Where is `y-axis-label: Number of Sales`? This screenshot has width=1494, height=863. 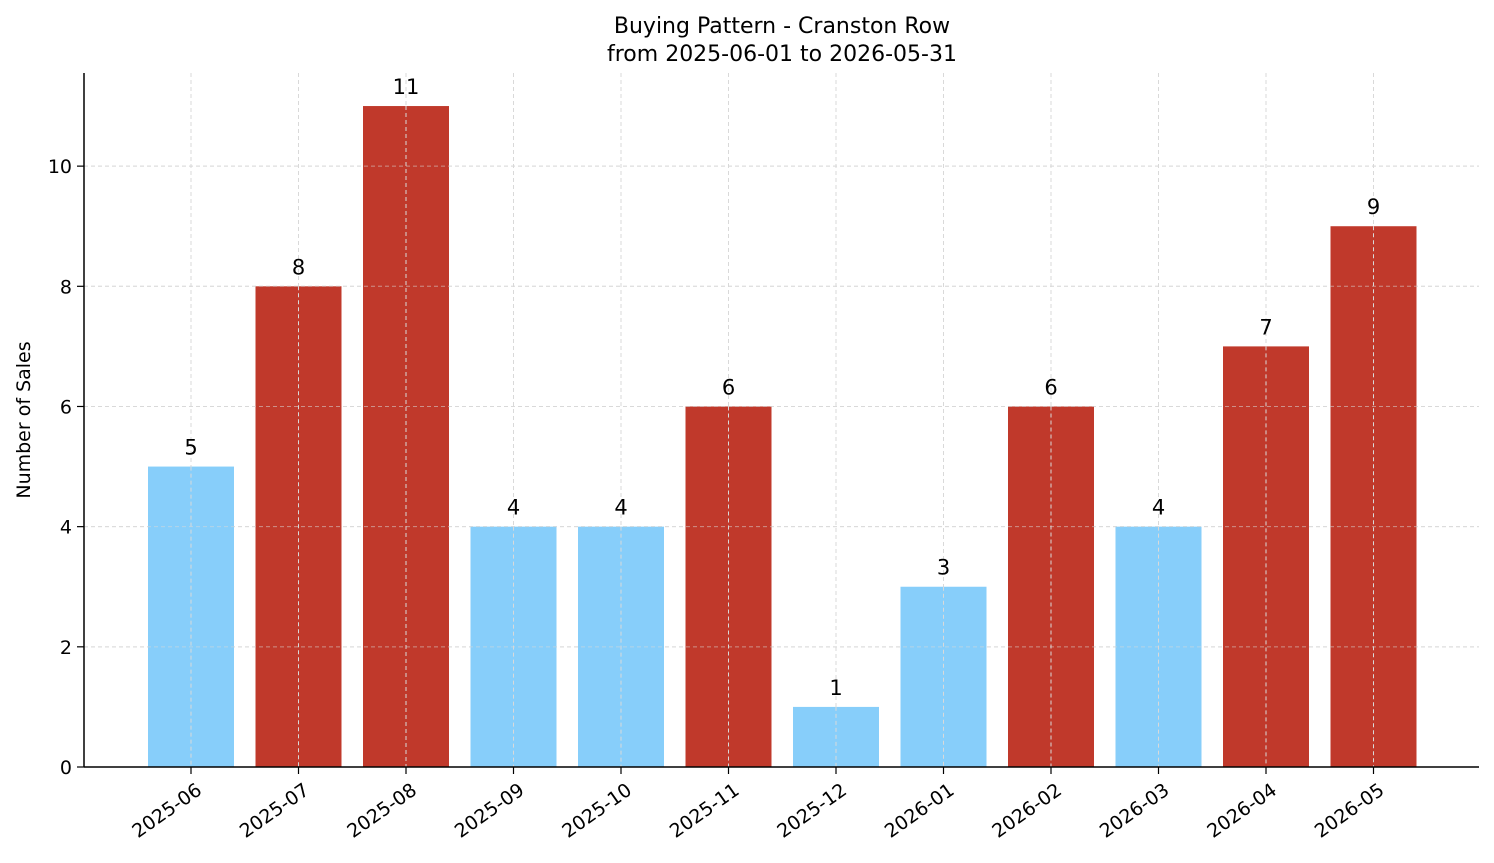 y-axis-label: Number of Sales is located at coordinates (24, 419).